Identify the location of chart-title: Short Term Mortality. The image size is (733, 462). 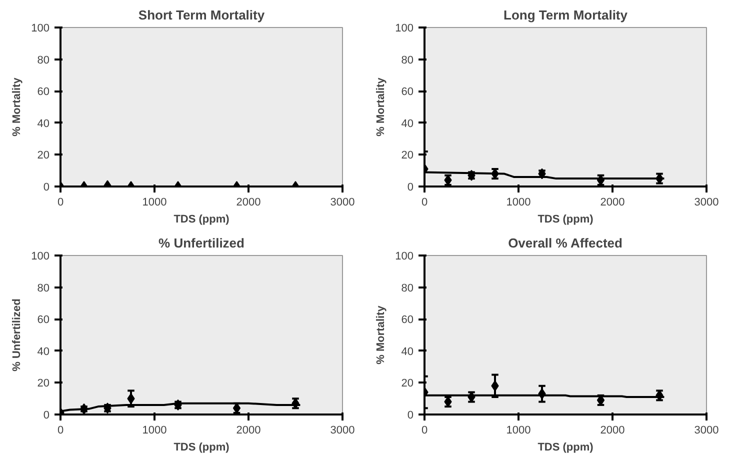
(202, 15).